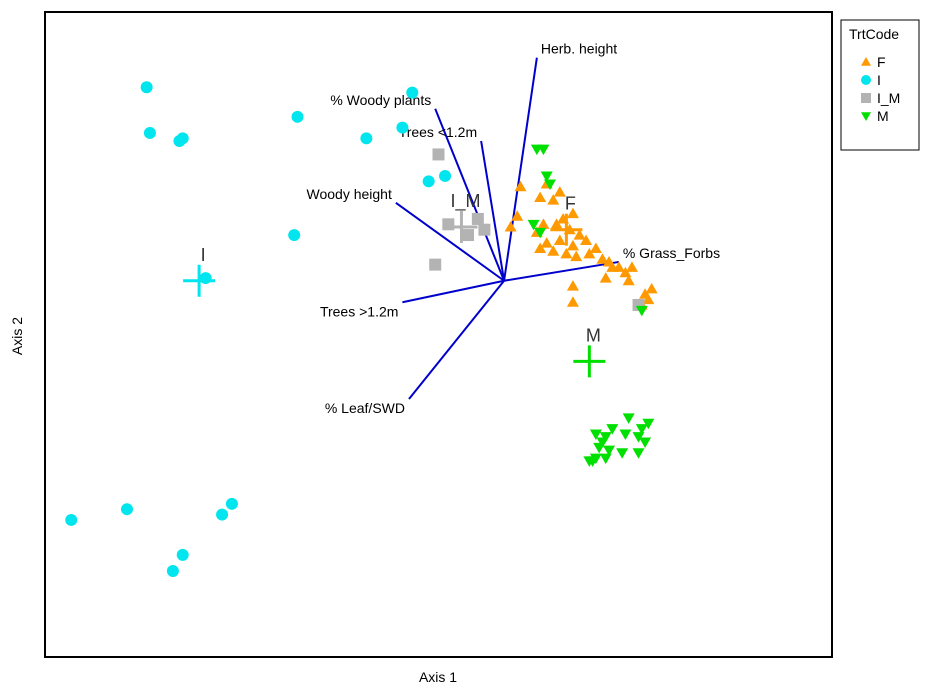  I want to click on y-axis-label: Axis 2, so click(17, 336).